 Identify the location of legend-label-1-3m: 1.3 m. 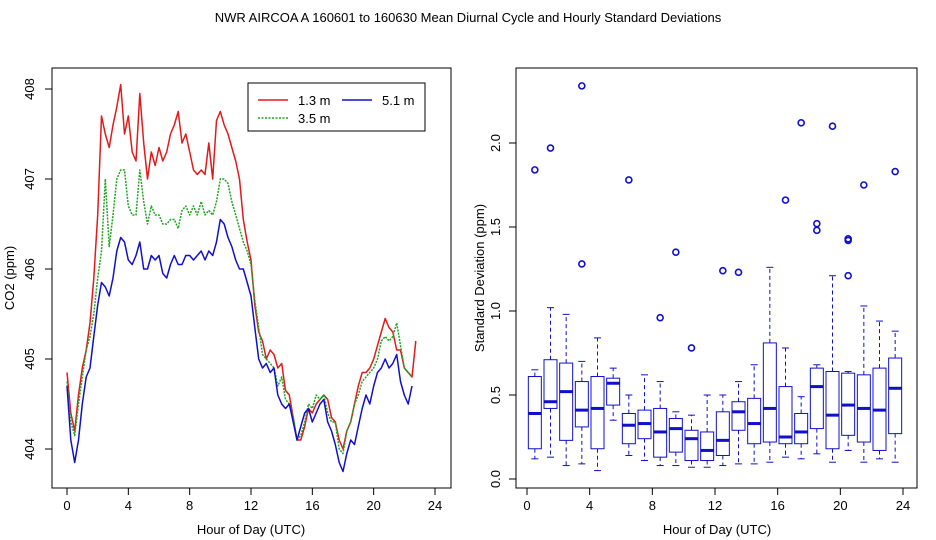
(314, 100).